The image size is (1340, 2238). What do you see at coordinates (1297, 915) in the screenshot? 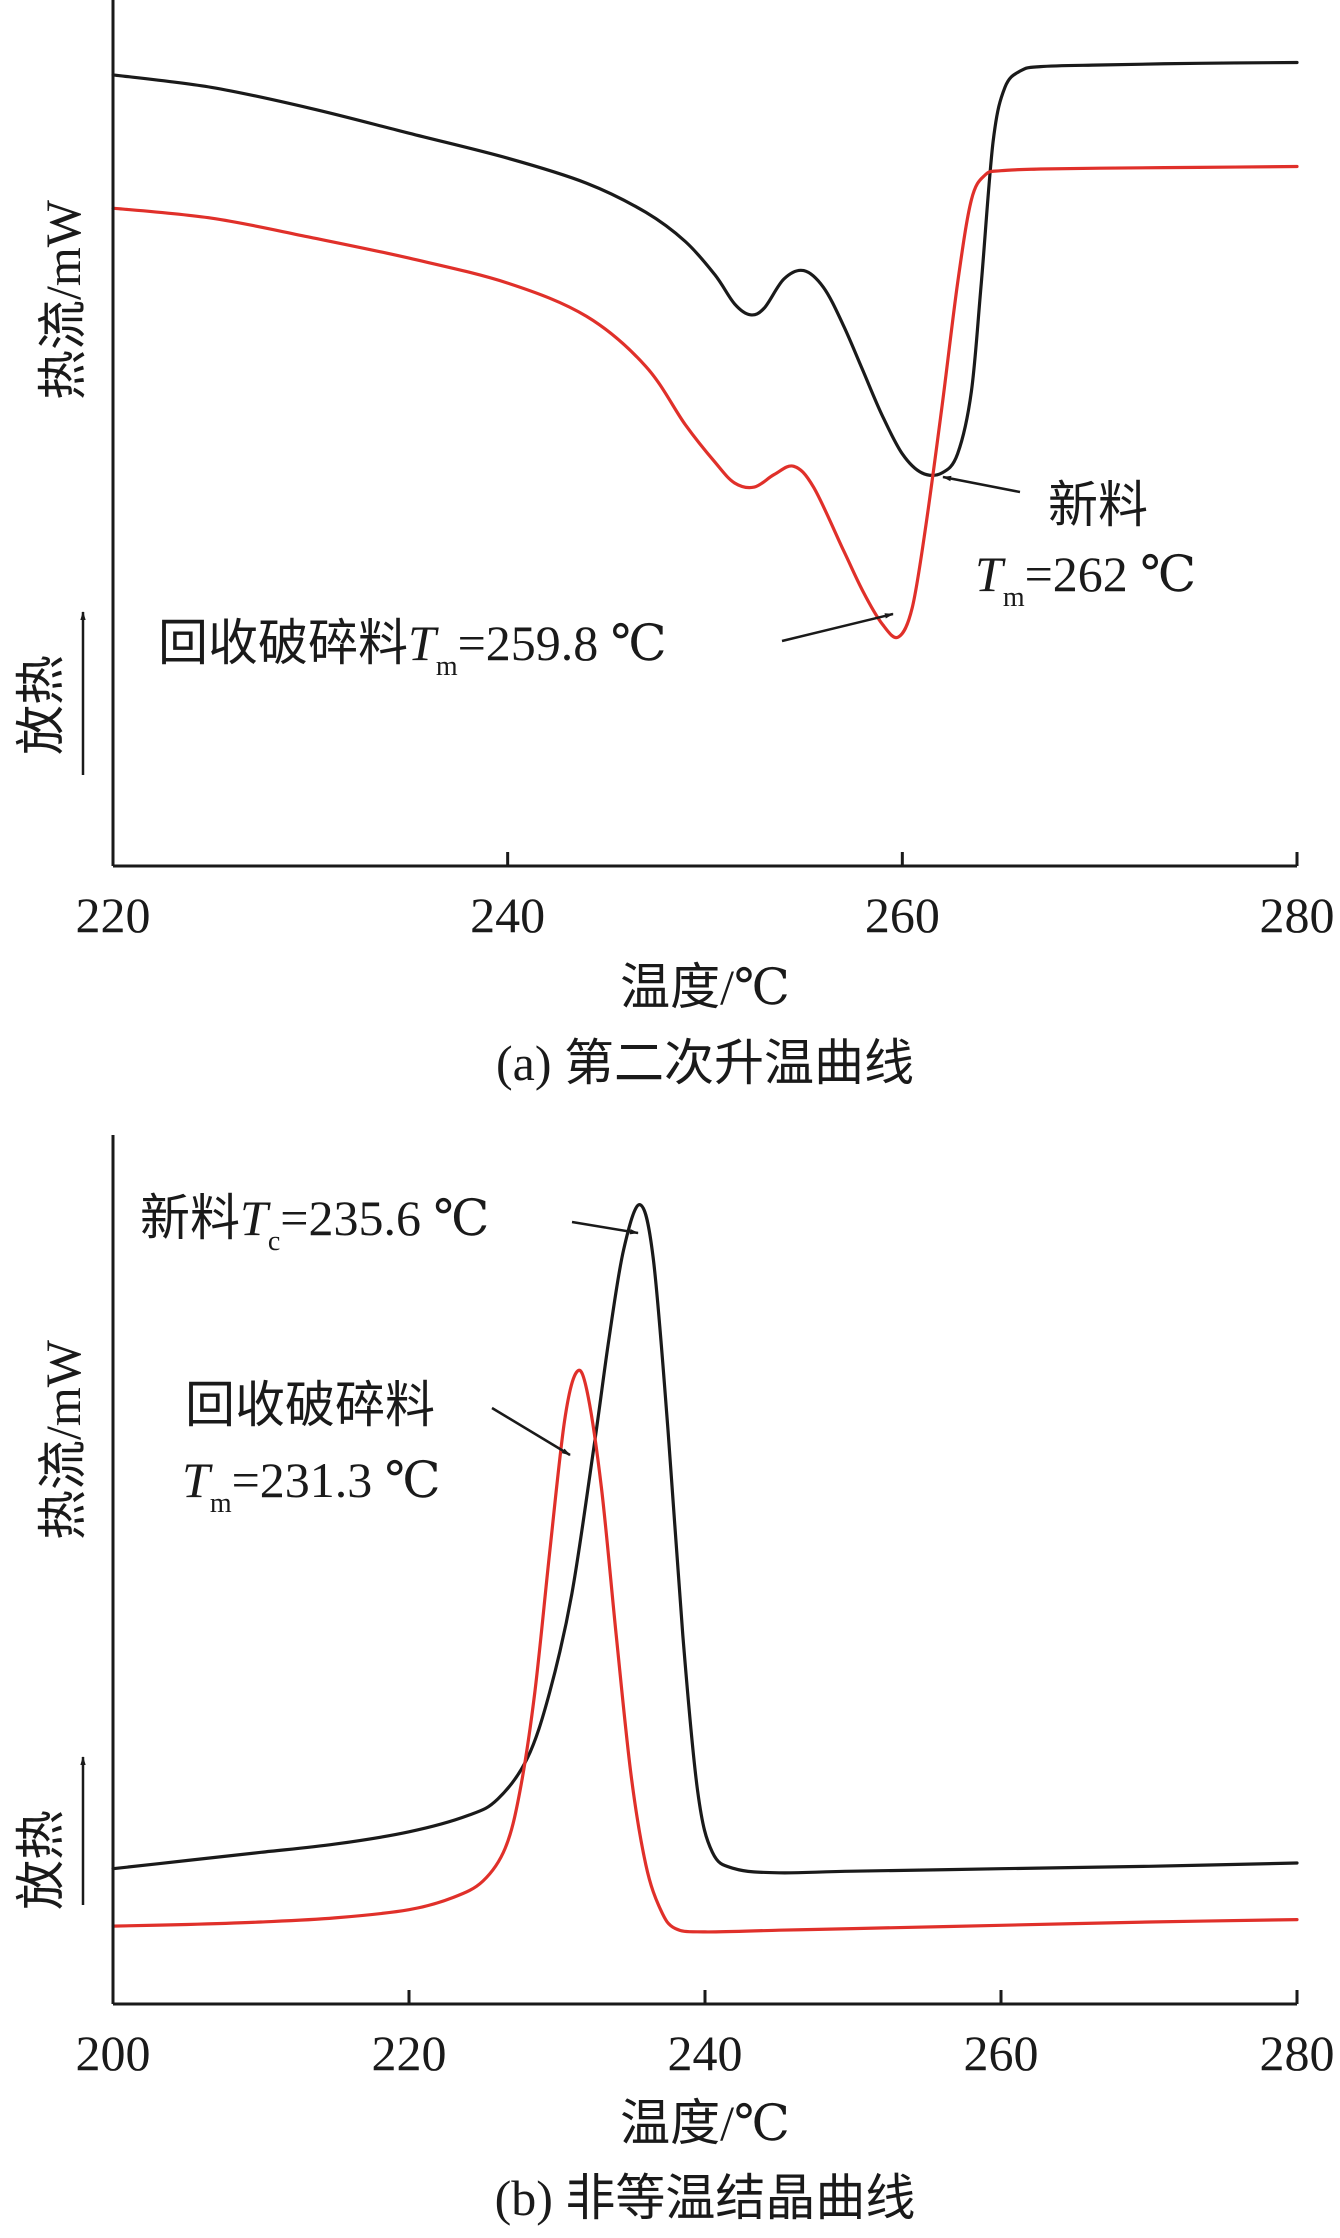
I see `panel-a-x-tick-label: 280` at bounding box center [1297, 915].